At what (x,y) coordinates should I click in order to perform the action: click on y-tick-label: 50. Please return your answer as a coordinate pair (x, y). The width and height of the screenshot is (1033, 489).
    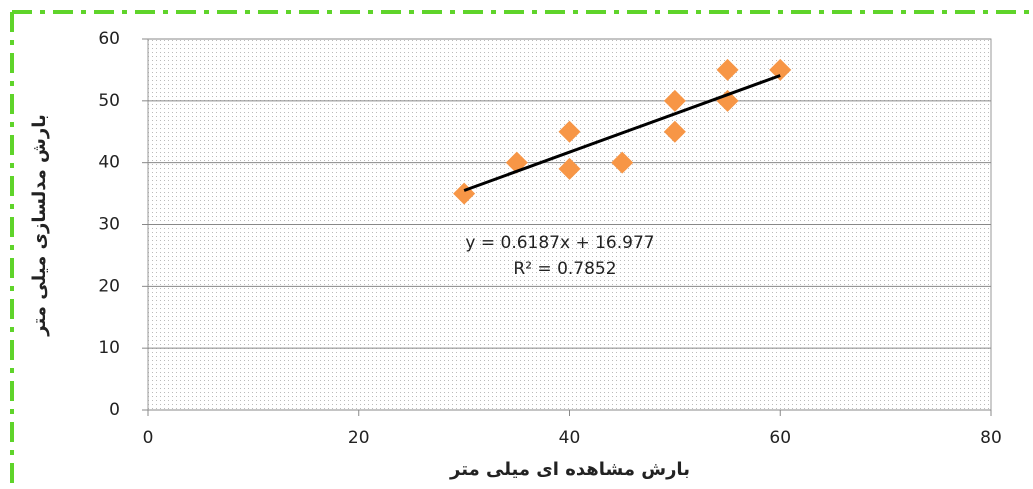
    Looking at the image, I should click on (109, 101).